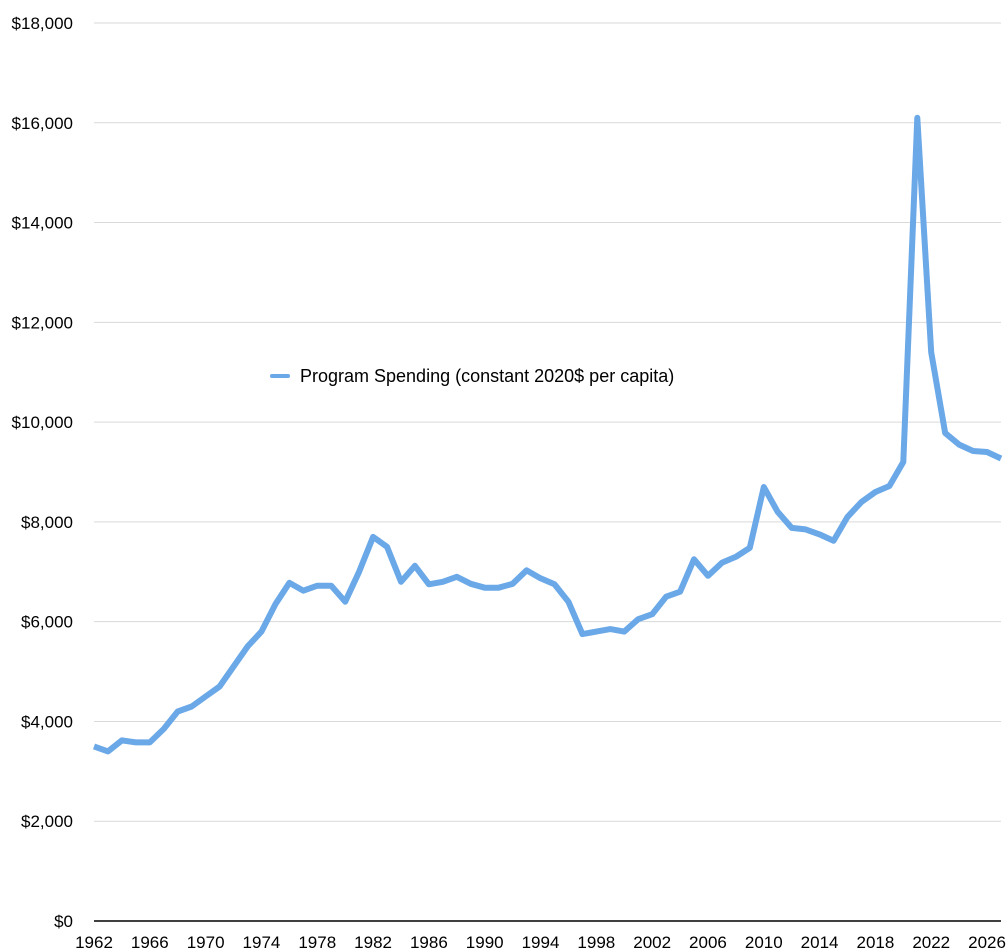 This screenshot has width=1008, height=952. What do you see at coordinates (42, 123) in the screenshot?
I see `y-tick-label: $16,000` at bounding box center [42, 123].